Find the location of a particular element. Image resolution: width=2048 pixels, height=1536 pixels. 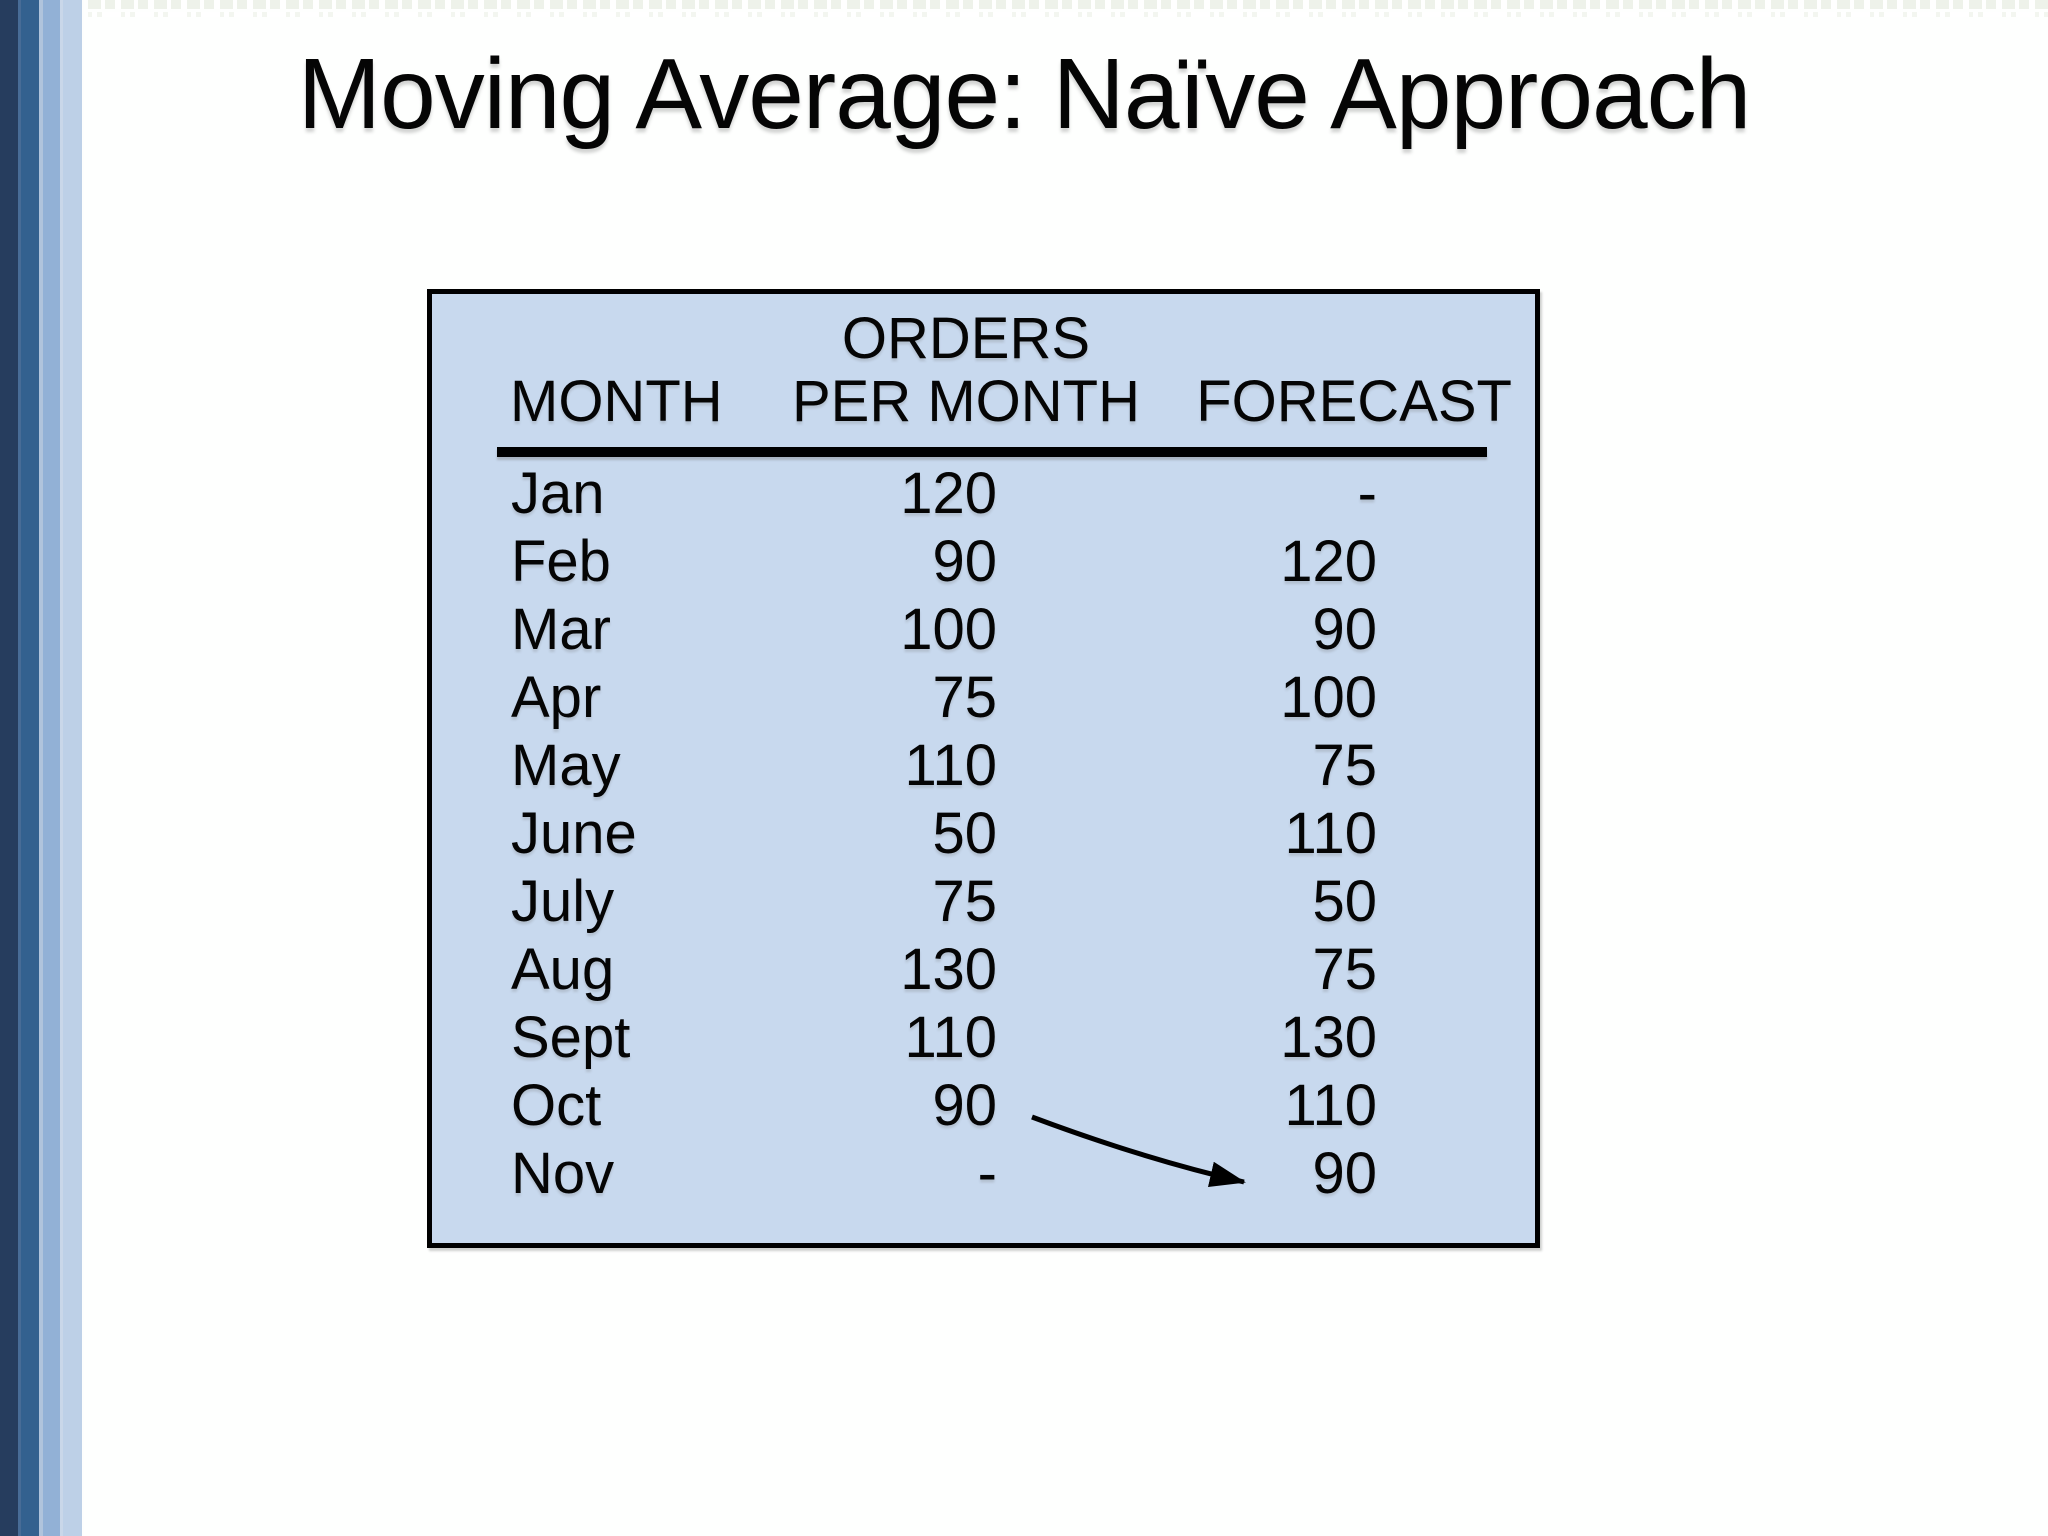

table-row: Apr 75 100 is located at coordinates (983, 703).